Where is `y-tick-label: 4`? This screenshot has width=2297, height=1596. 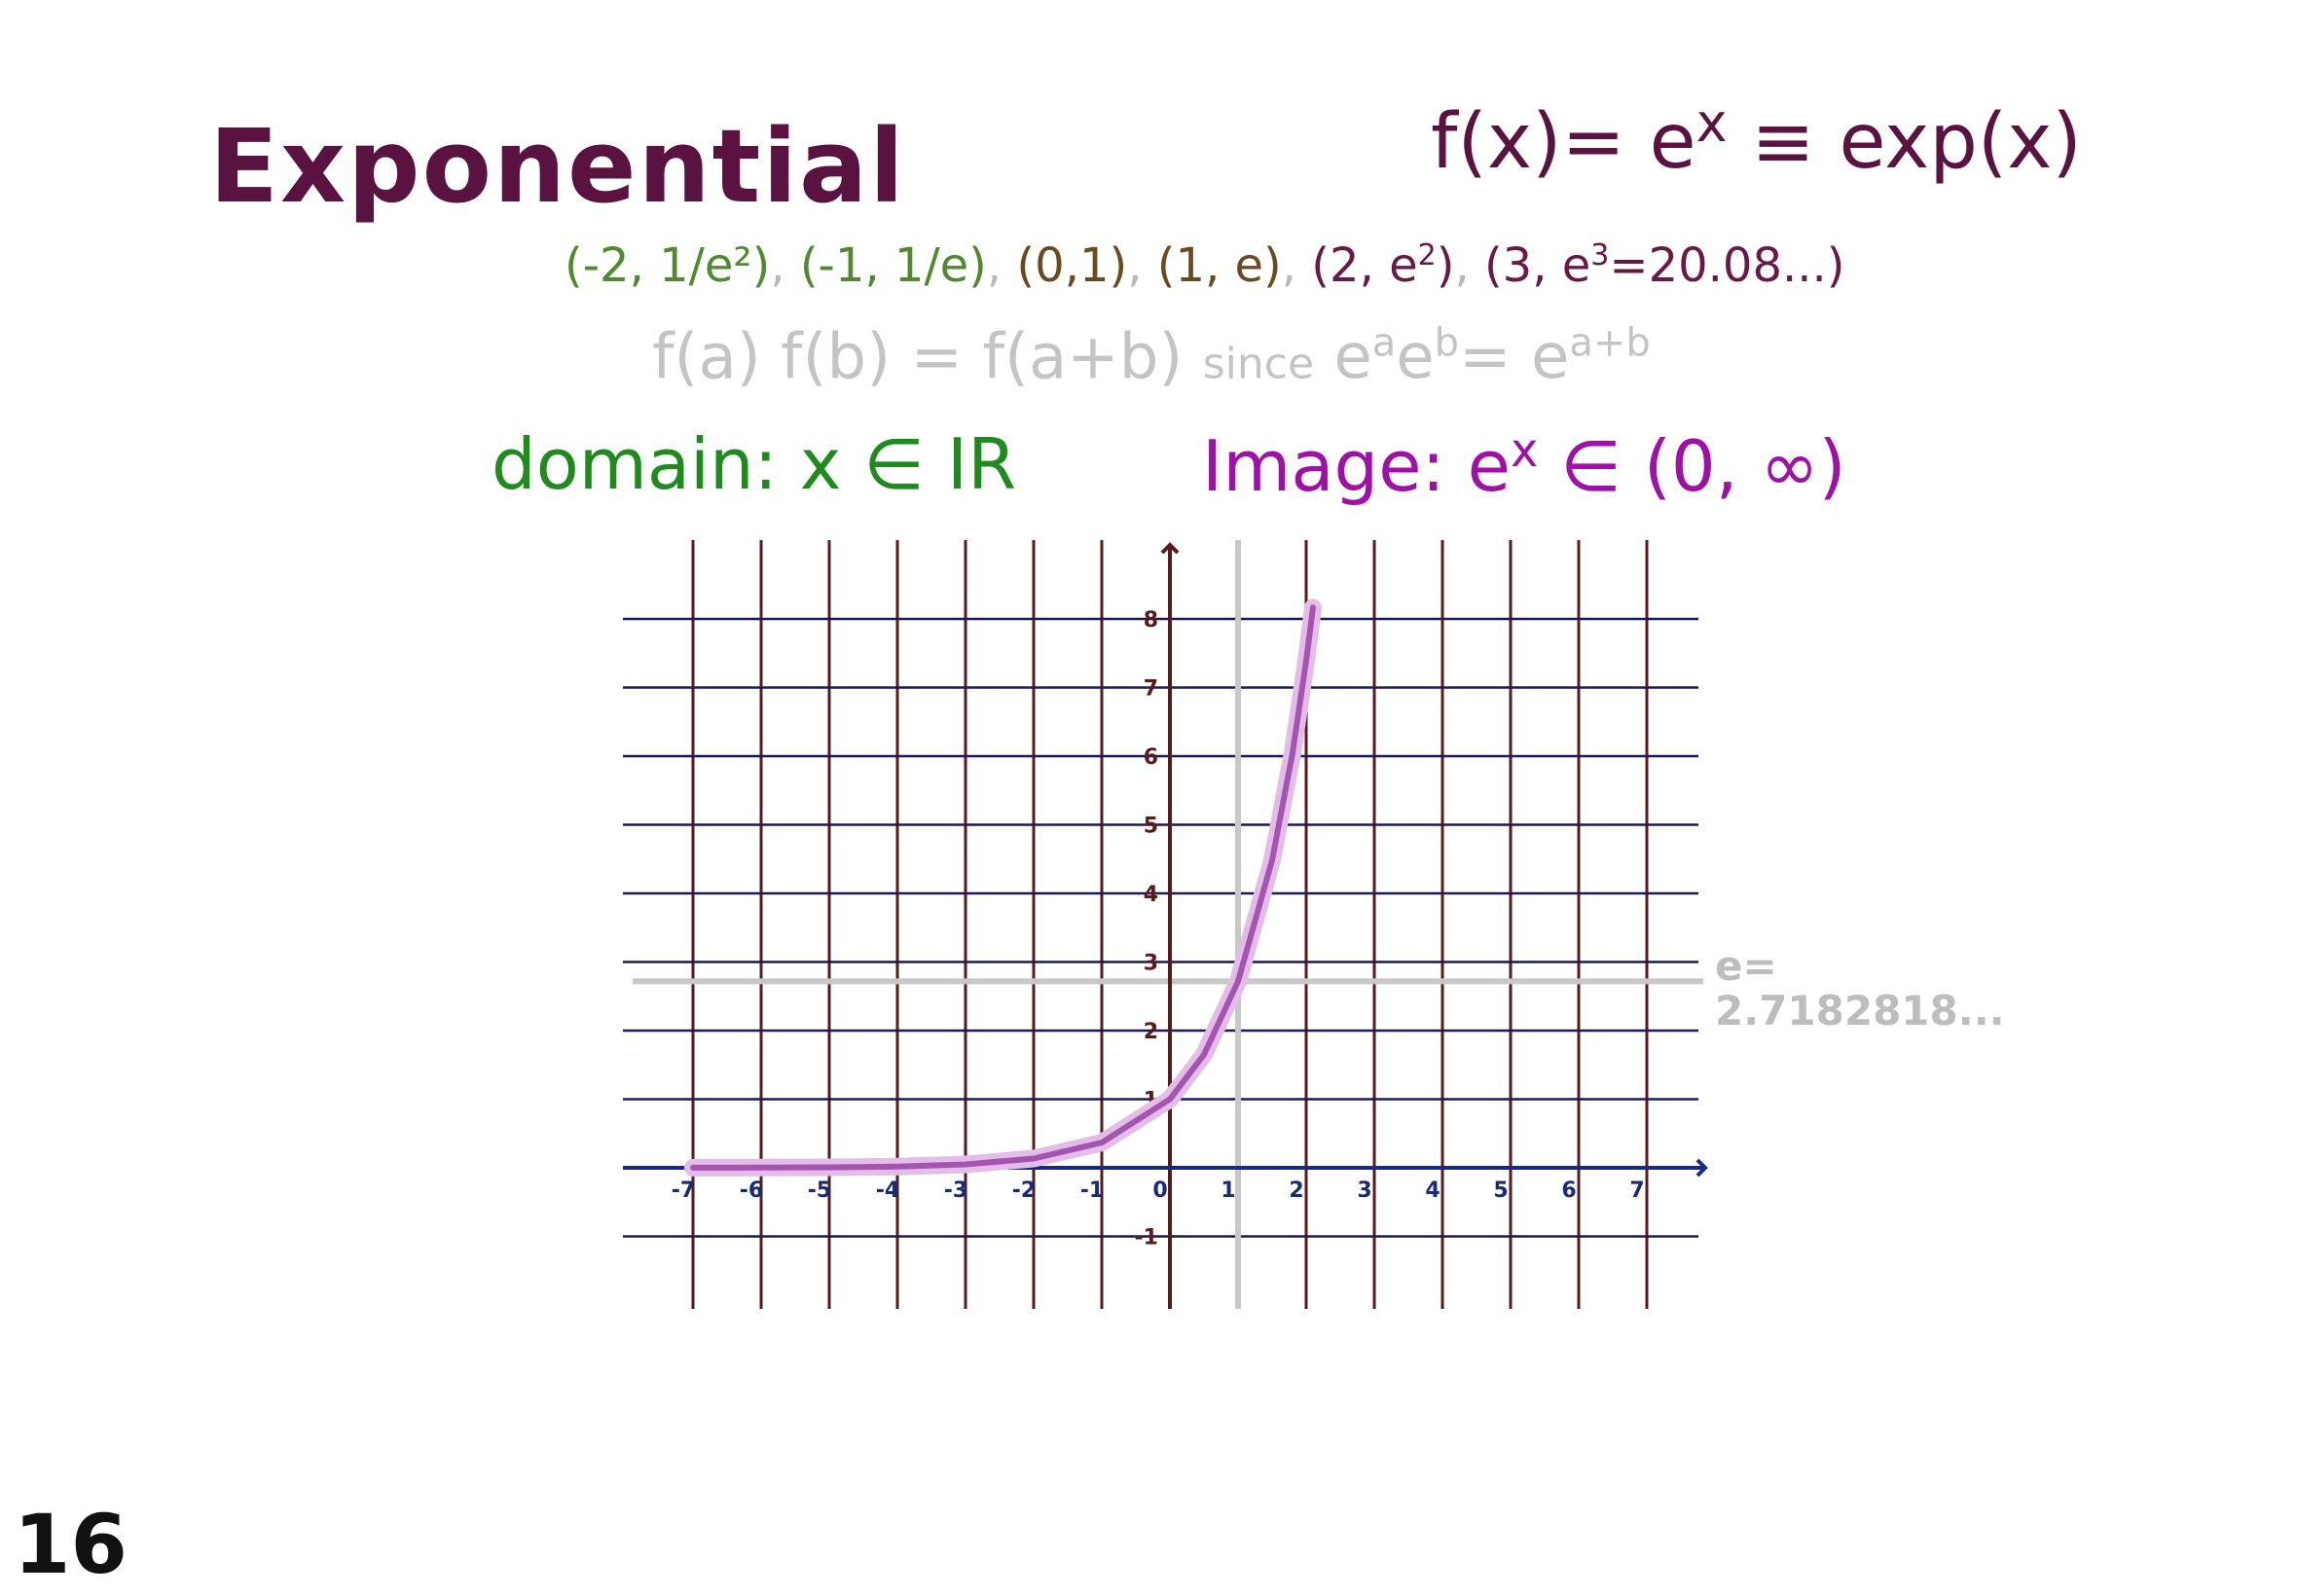
y-tick-label: 4 is located at coordinates (1151, 895).